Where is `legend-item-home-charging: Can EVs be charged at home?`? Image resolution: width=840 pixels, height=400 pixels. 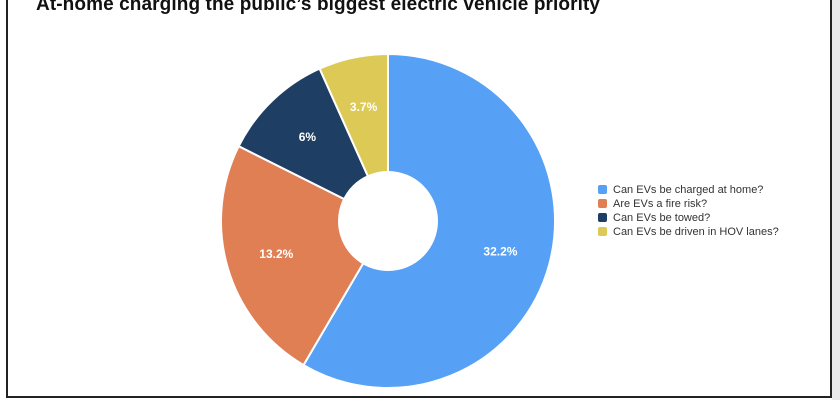 legend-item-home-charging: Can EVs be charged at home? is located at coordinates (688, 189).